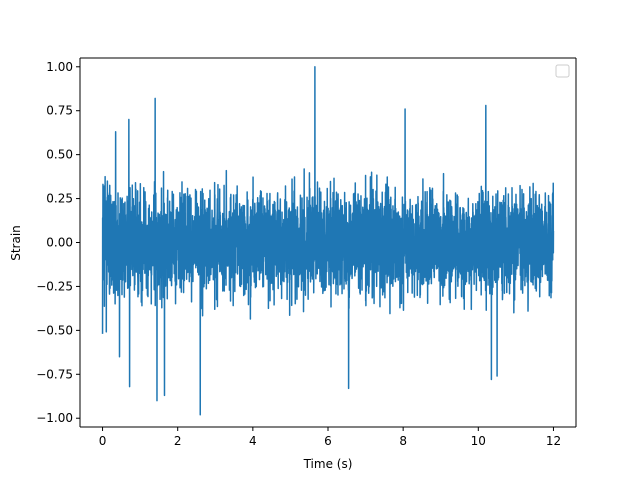  I want to click on x-axis-label: Time (s), so click(328, 464).